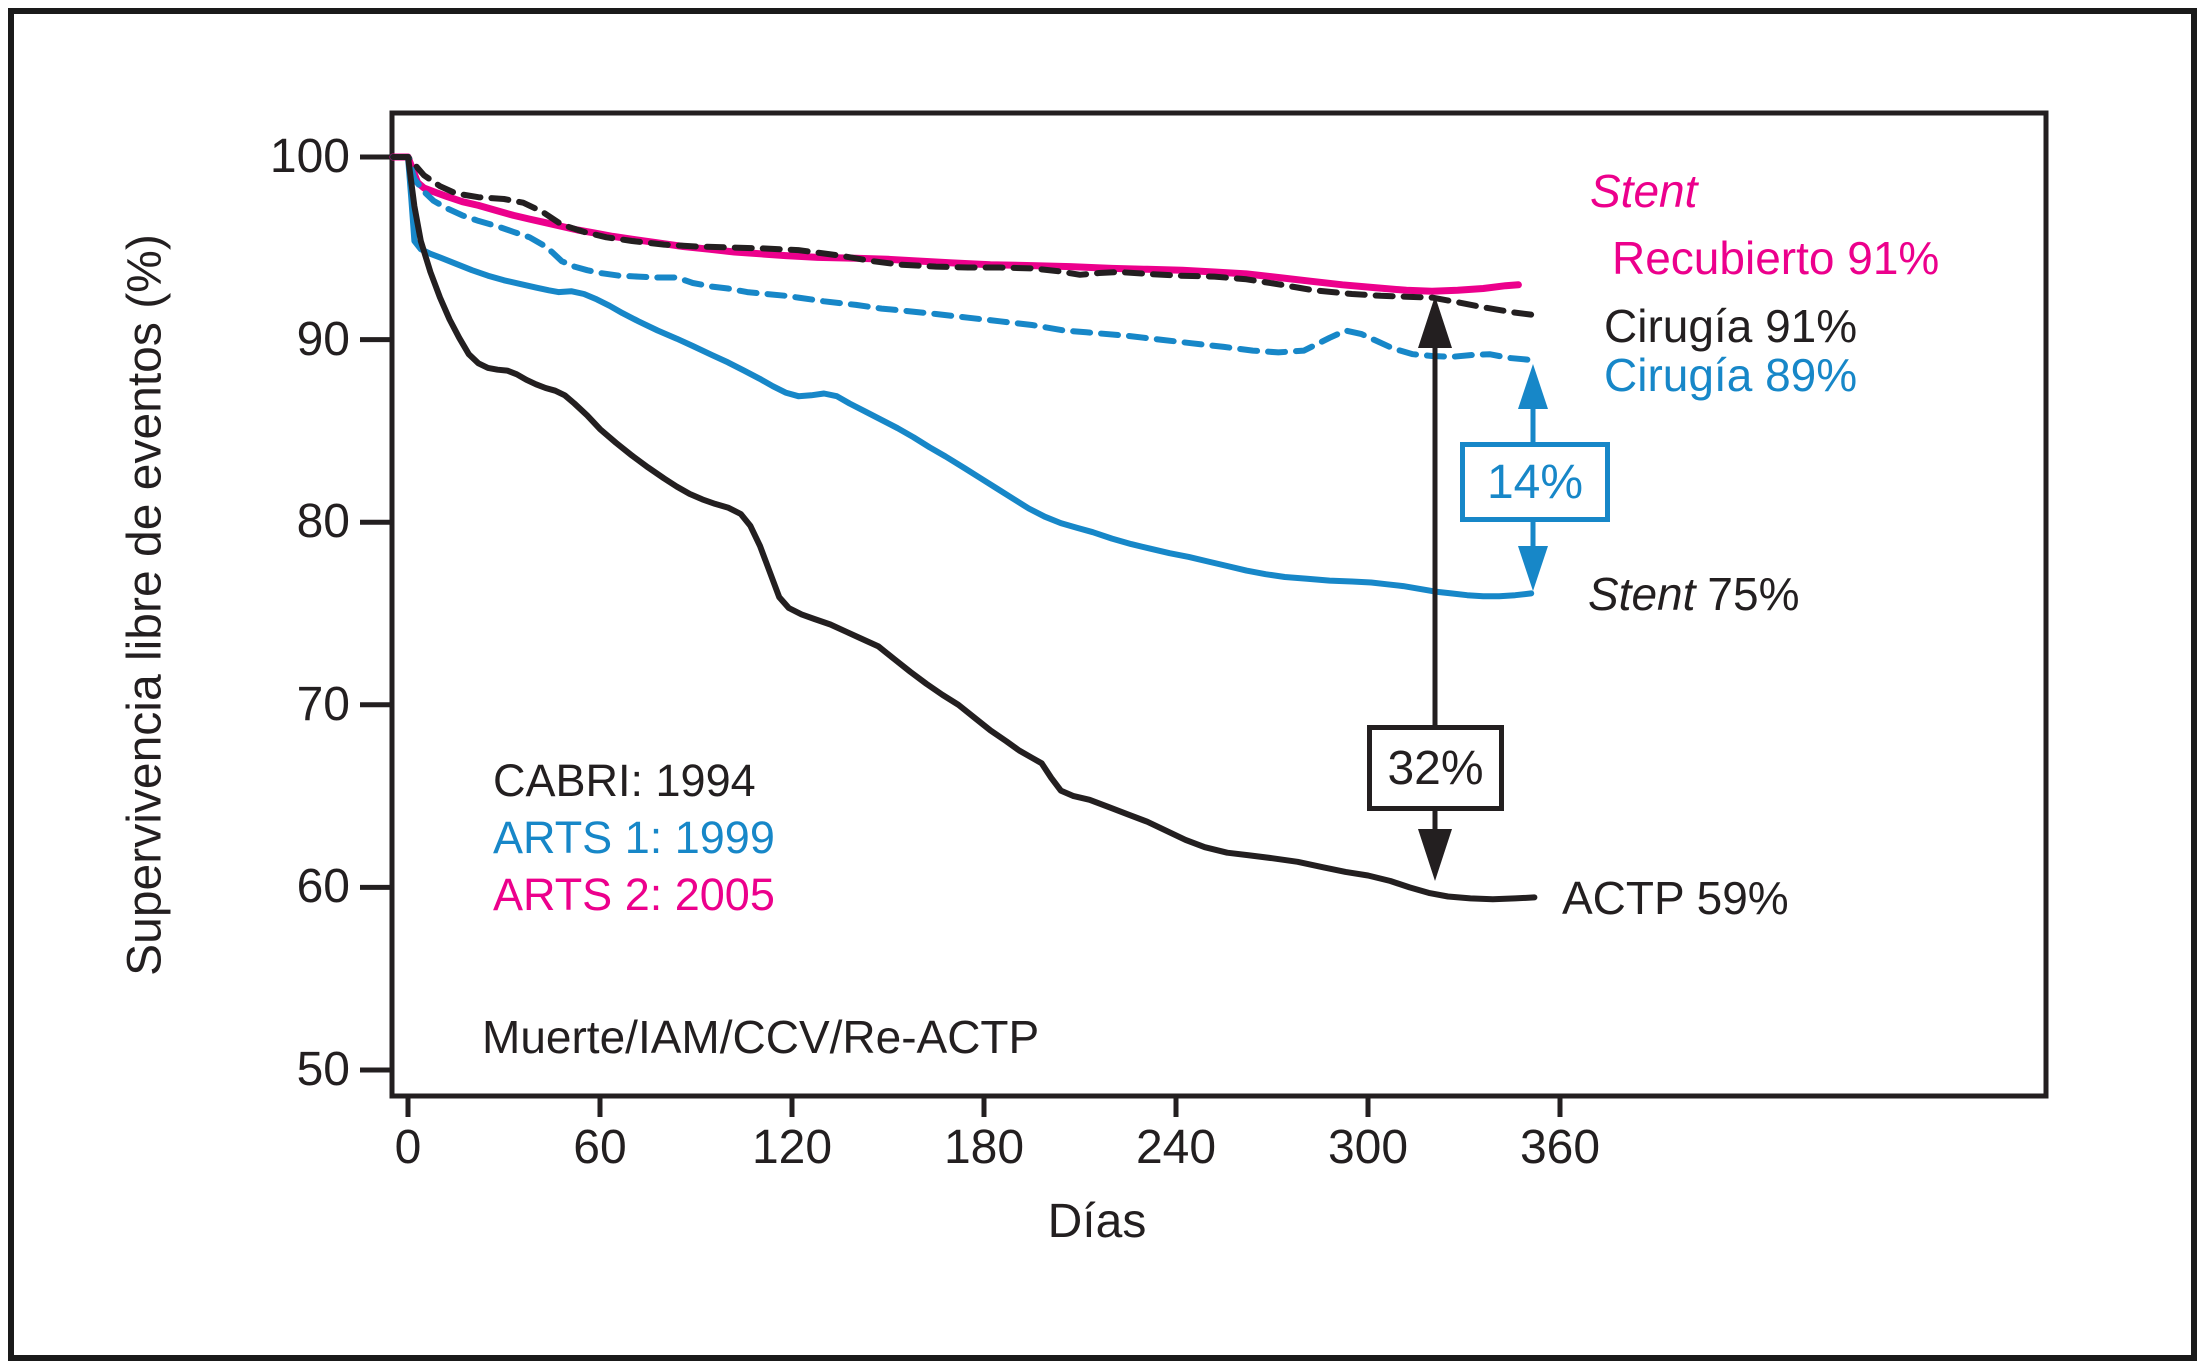 This screenshot has width=2205, height=1369. I want to click on arrow-32-head-down, so click(1435, 855).